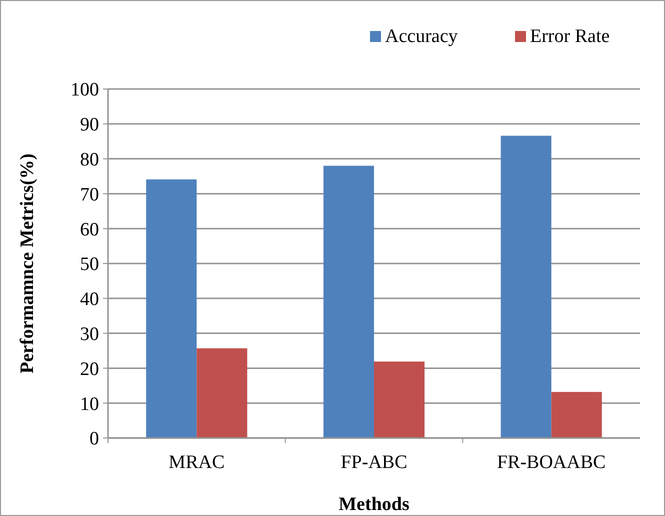 The height and width of the screenshot is (516, 665). Describe the element at coordinates (374, 504) in the screenshot. I see `x-axis-title: Methods` at that location.